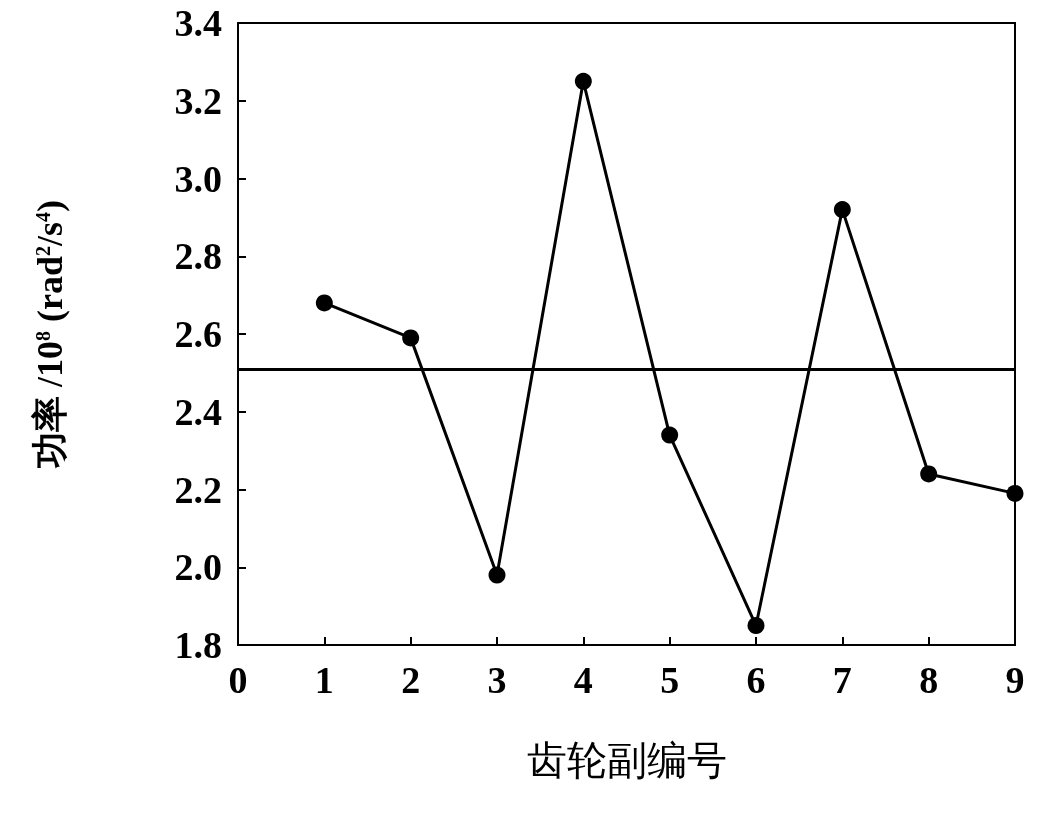 This screenshot has height=832, width=1060. Describe the element at coordinates (626, 760) in the screenshot. I see `x-axis-title: 齿轮副编号` at that location.